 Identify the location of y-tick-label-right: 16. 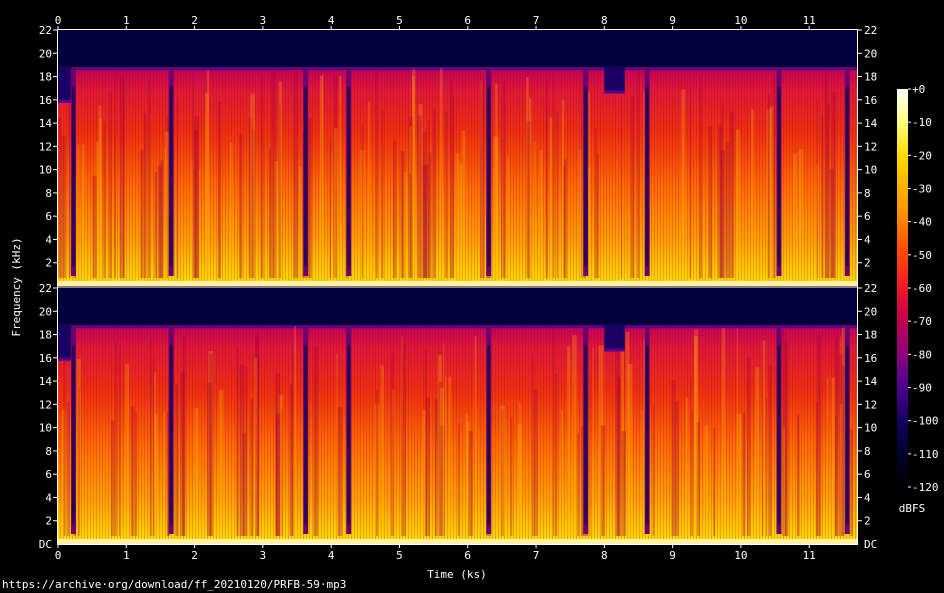
(870, 358).